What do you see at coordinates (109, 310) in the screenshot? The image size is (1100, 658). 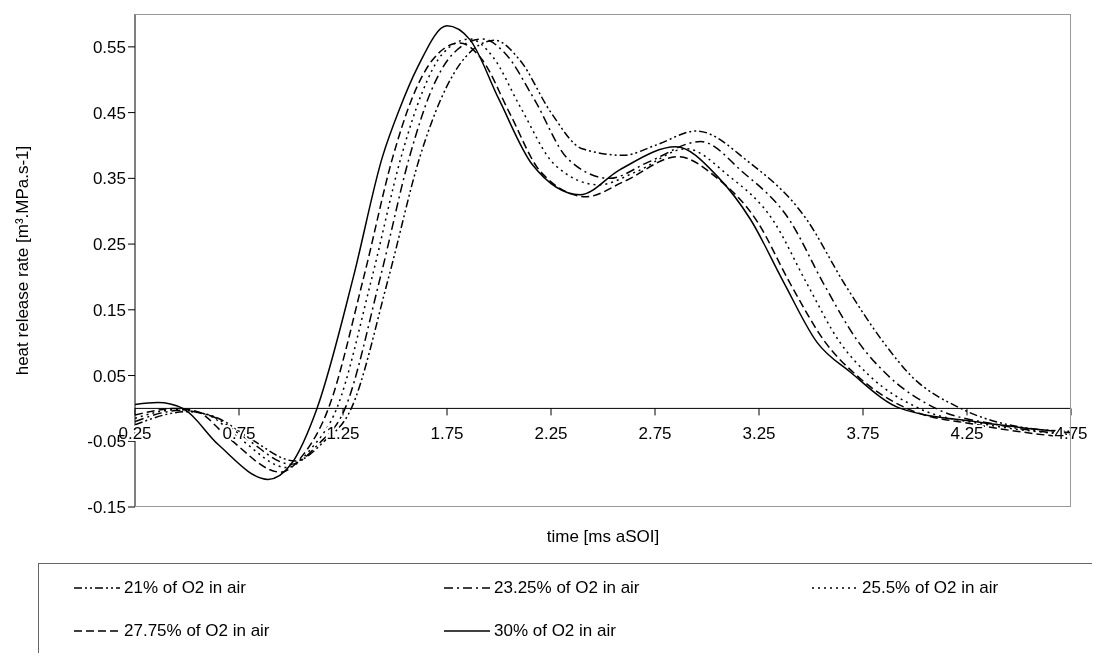 I see `y-tick-label: 0.15` at bounding box center [109, 310].